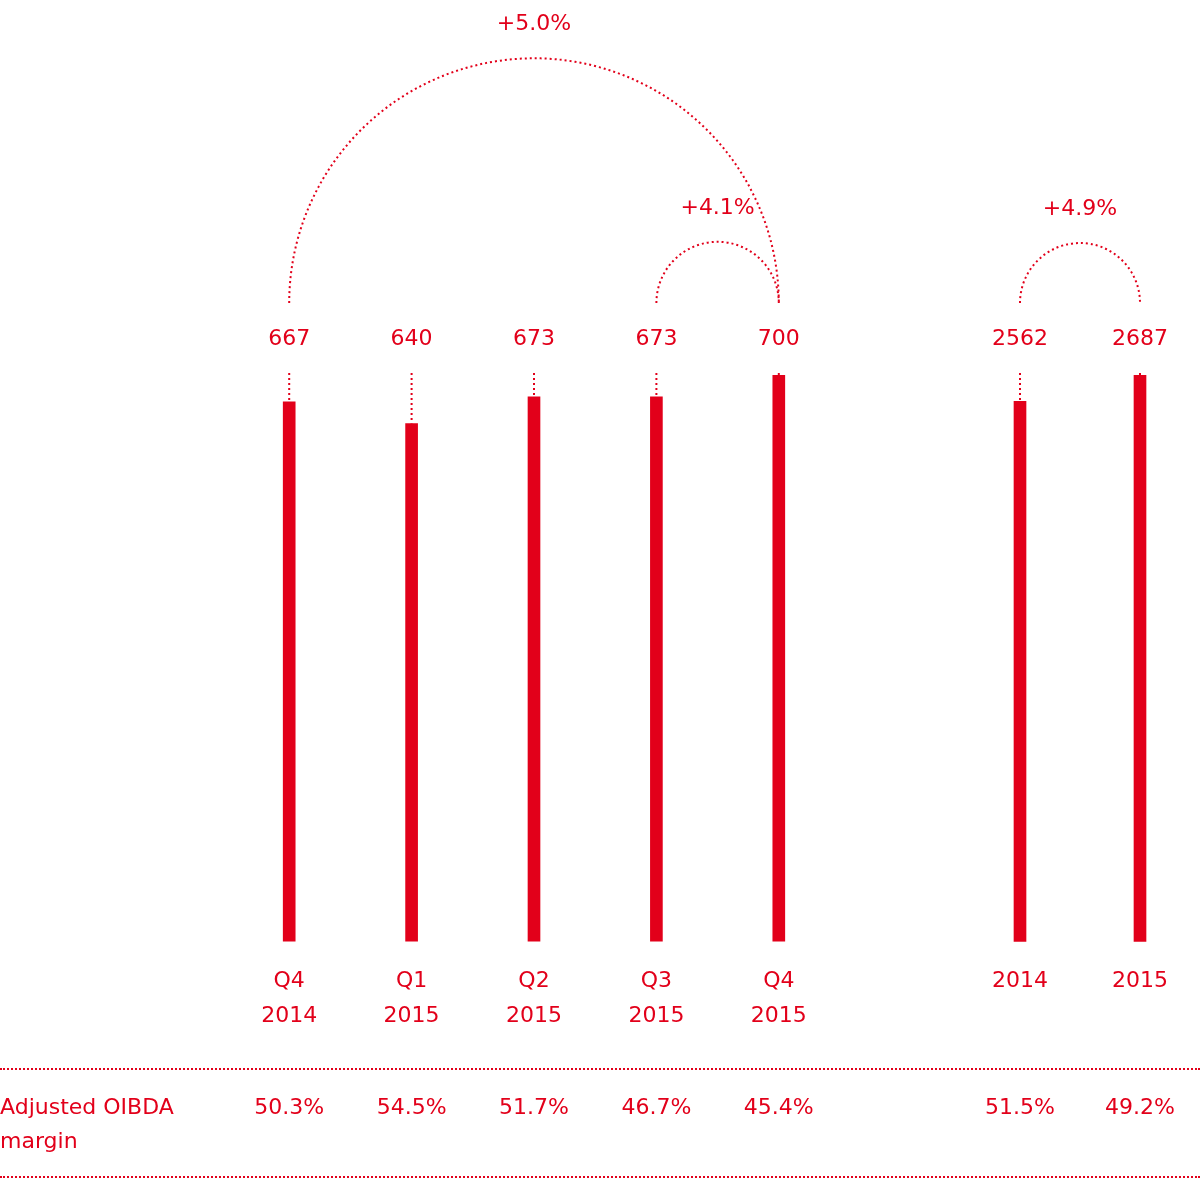  Describe the element at coordinates (778, 997) in the screenshot. I see `x-tick-label: Q4 2015` at that location.